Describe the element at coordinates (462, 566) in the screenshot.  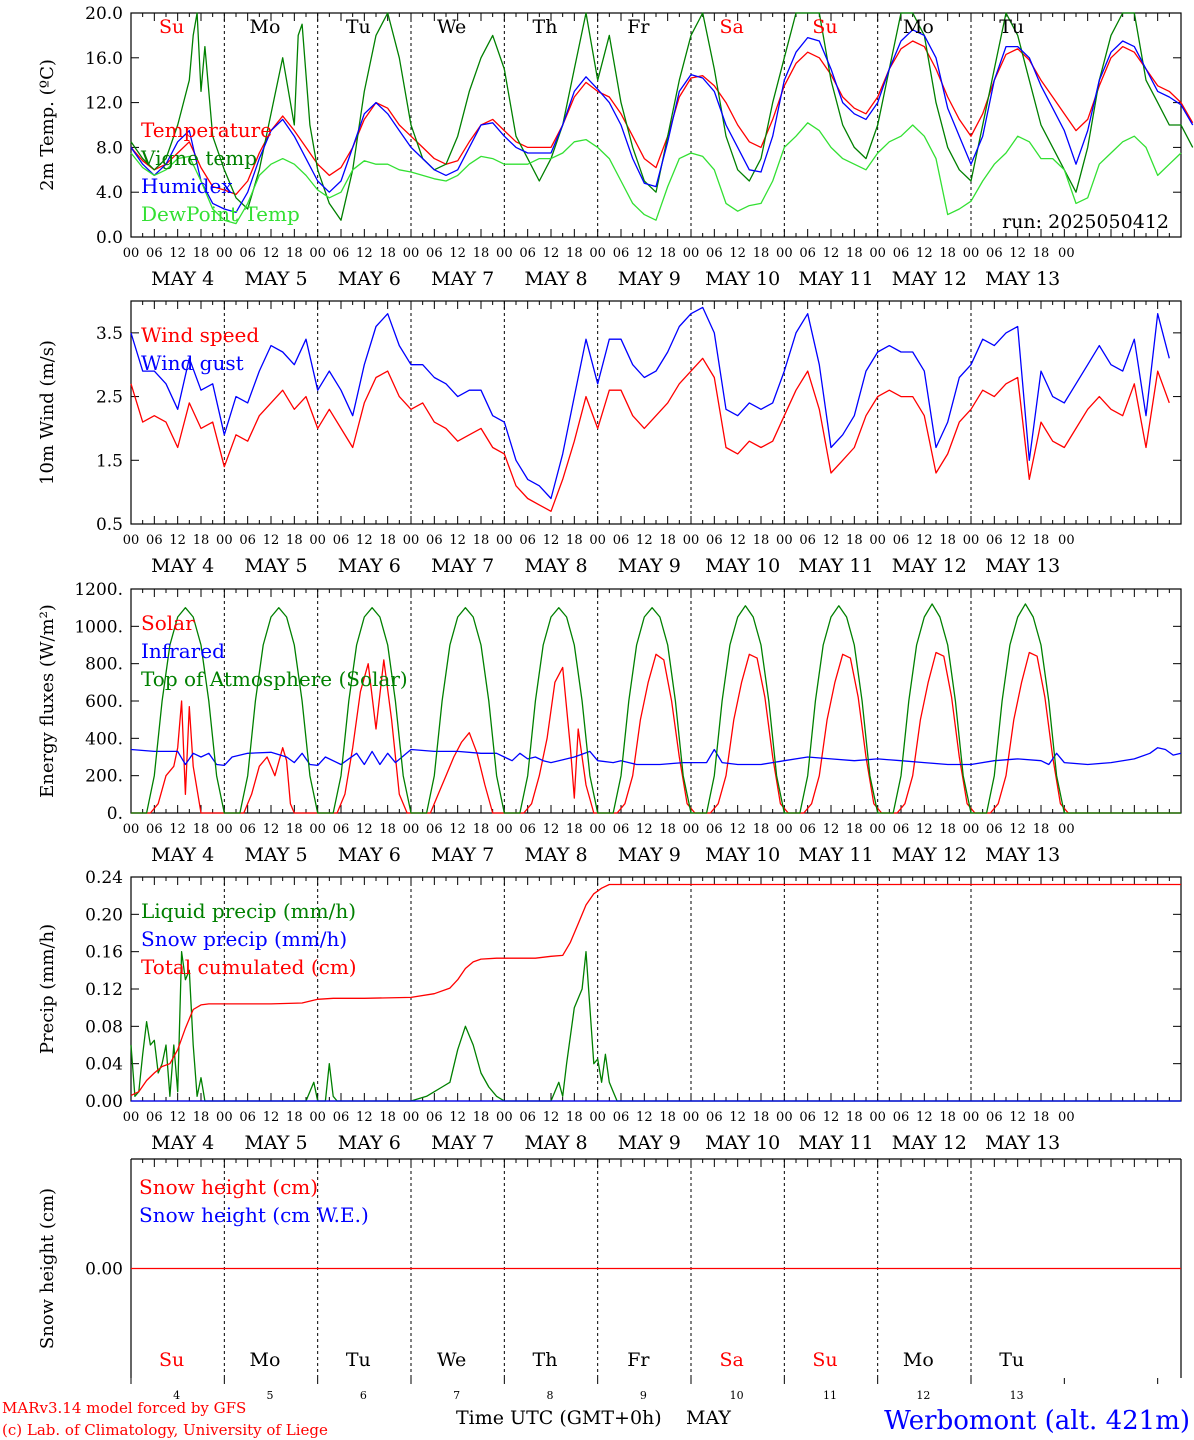
I see `x-date-label: MAY 7` at that location.